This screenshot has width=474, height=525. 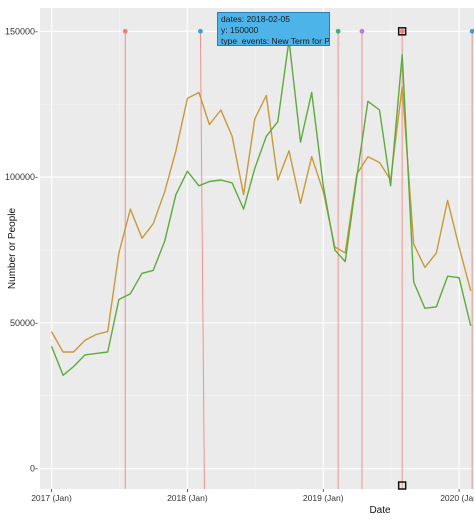 What do you see at coordinates (380, 510) in the screenshot?
I see `x-axis-label: Date` at bounding box center [380, 510].